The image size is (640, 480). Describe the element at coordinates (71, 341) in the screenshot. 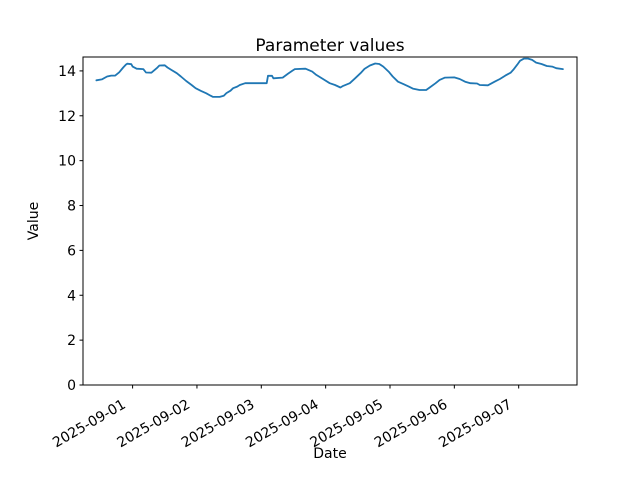

I see `y-tick-label: 2` at that location.